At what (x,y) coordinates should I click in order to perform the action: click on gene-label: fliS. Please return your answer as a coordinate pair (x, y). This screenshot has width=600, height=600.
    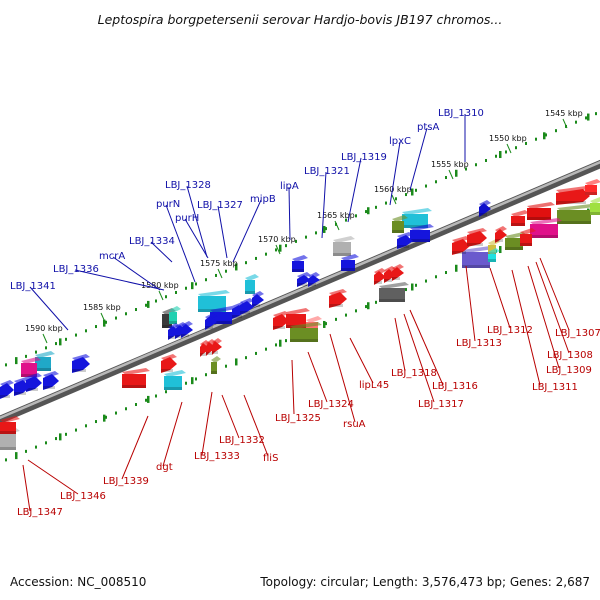
    Looking at the image, I should click on (270, 458).